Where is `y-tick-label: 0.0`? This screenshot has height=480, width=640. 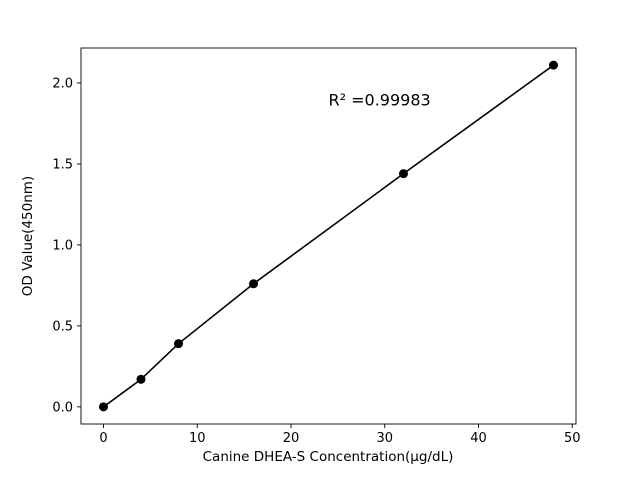
y-tick-label: 0.0 is located at coordinates (62, 407).